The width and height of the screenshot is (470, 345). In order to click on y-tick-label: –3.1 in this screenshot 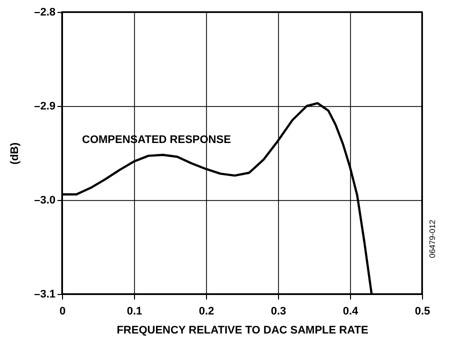, I will do `click(45, 294)`.